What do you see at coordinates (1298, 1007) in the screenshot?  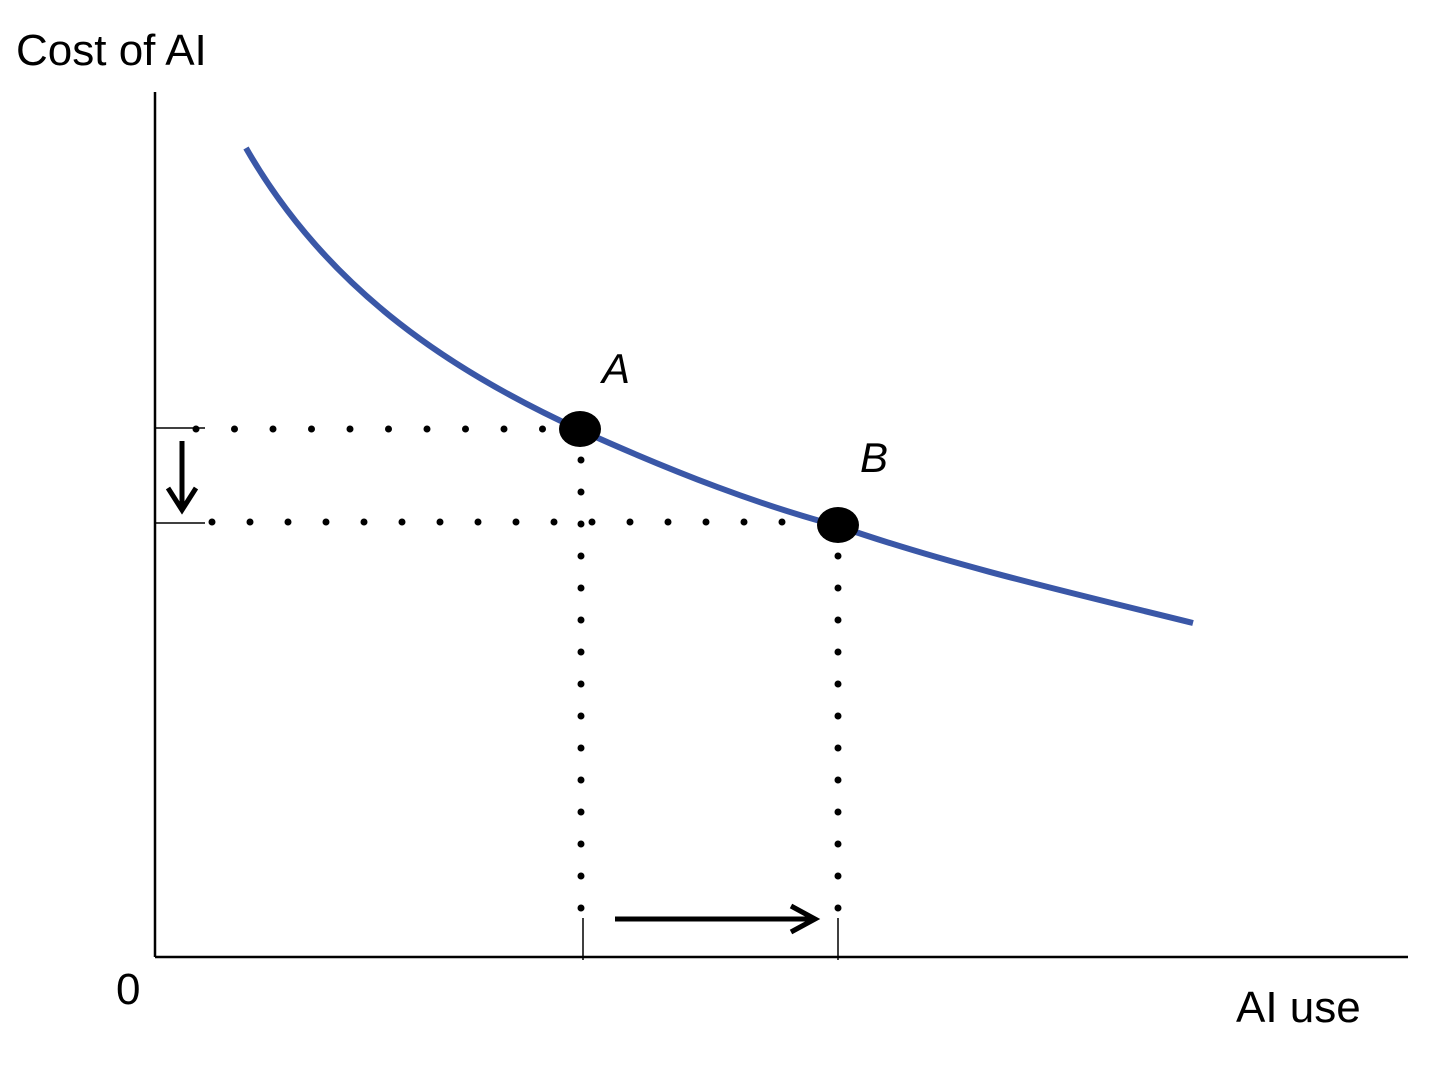 I see `x-axis-title: AI use` at bounding box center [1298, 1007].